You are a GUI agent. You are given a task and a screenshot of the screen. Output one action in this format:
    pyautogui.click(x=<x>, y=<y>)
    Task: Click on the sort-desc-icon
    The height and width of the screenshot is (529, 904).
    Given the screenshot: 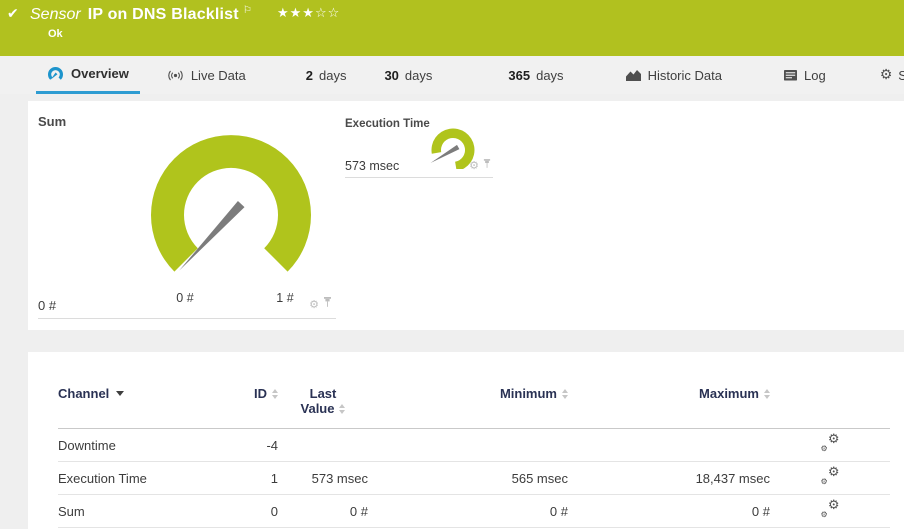 What is the action you would take?
    pyautogui.click(x=120, y=393)
    